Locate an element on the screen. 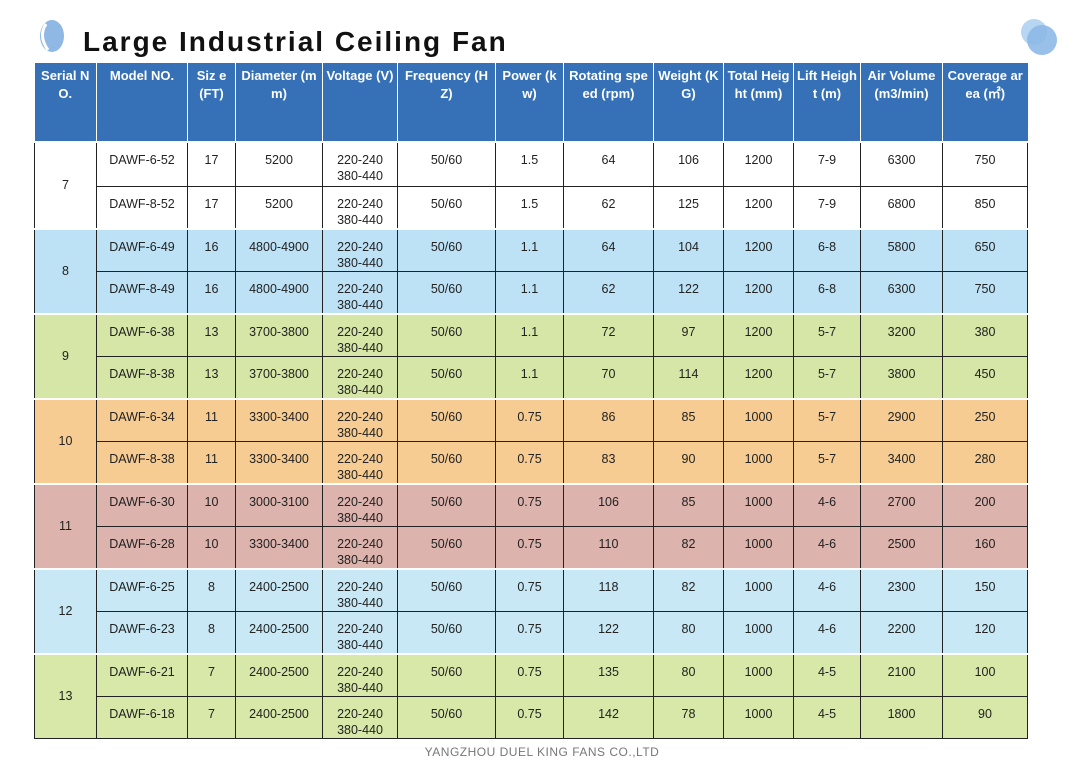  air-volume-cell: 3400 is located at coordinates (901, 462).